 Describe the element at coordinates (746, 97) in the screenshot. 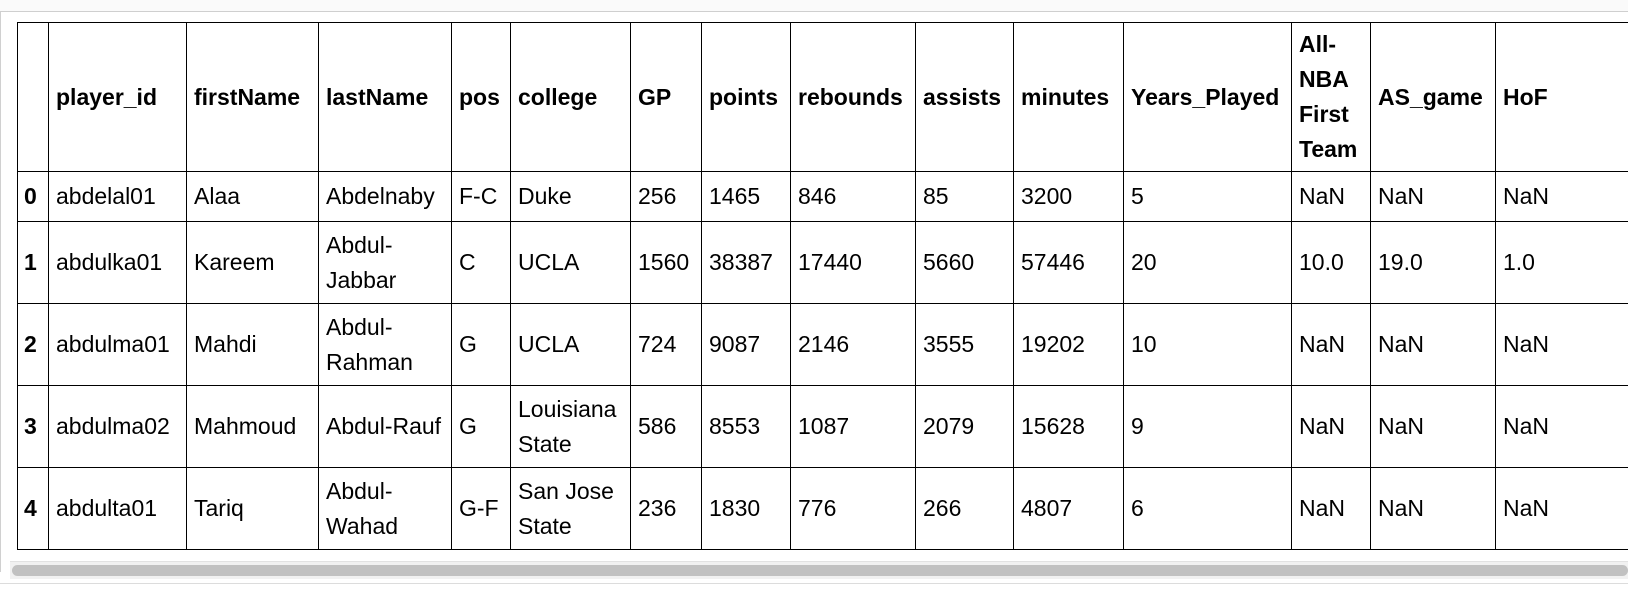

I see `header-points: points` at that location.